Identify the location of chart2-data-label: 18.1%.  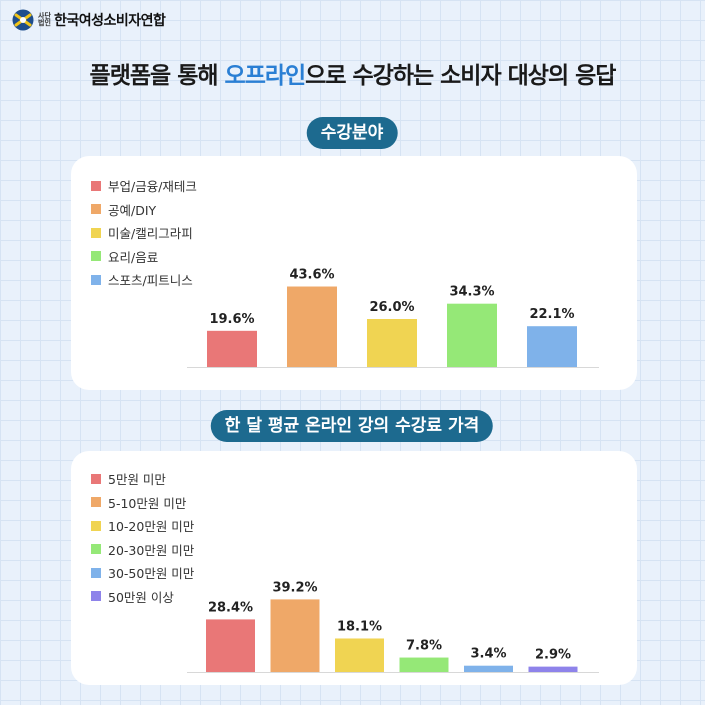
(359, 626).